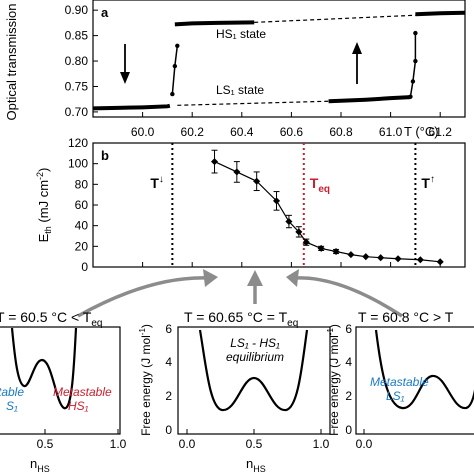 This screenshot has height=474, width=474. What do you see at coordinates (348, 329) in the screenshot?
I see `c3-ytick: 6` at bounding box center [348, 329].